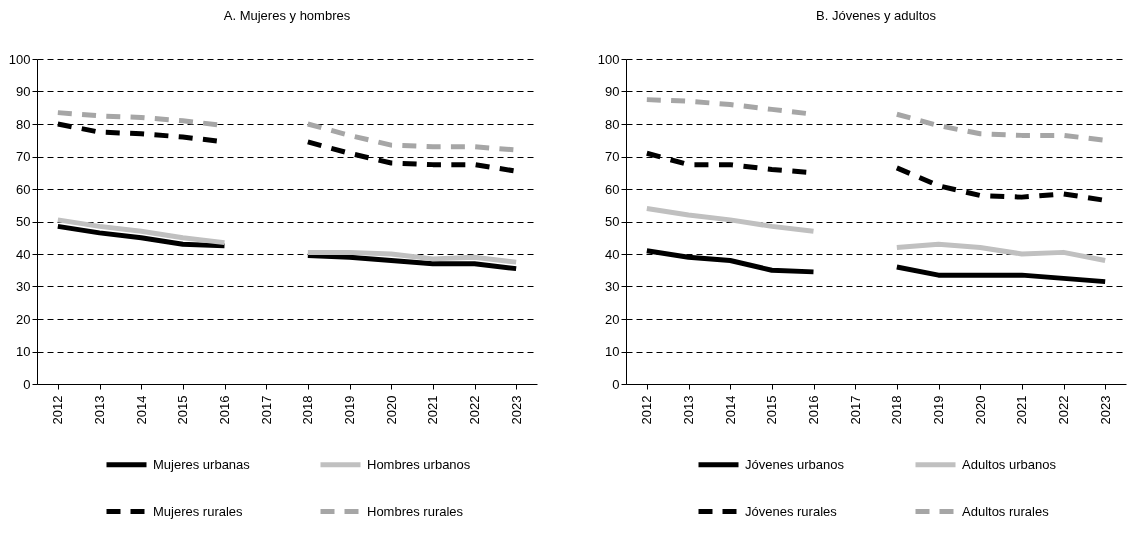  What do you see at coordinates (415, 511) in the screenshot?
I see `legend-label: Hombres rurales` at bounding box center [415, 511].